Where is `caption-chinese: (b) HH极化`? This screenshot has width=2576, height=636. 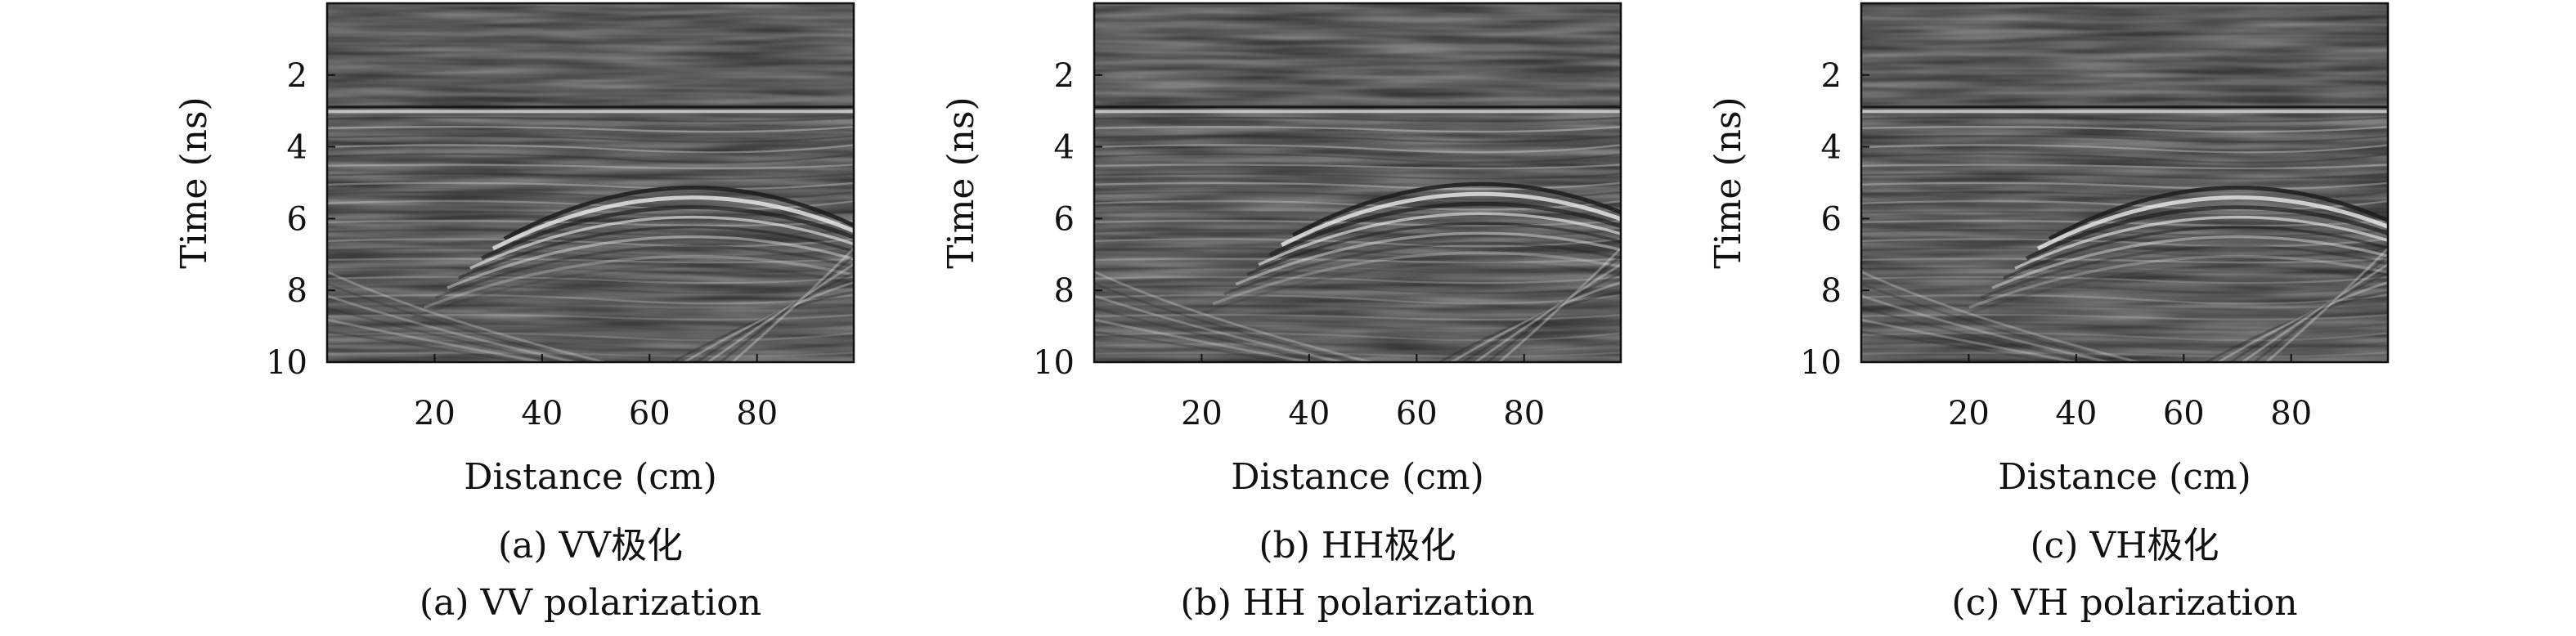
caption-chinese: (b) HH极化 is located at coordinates (1357, 546).